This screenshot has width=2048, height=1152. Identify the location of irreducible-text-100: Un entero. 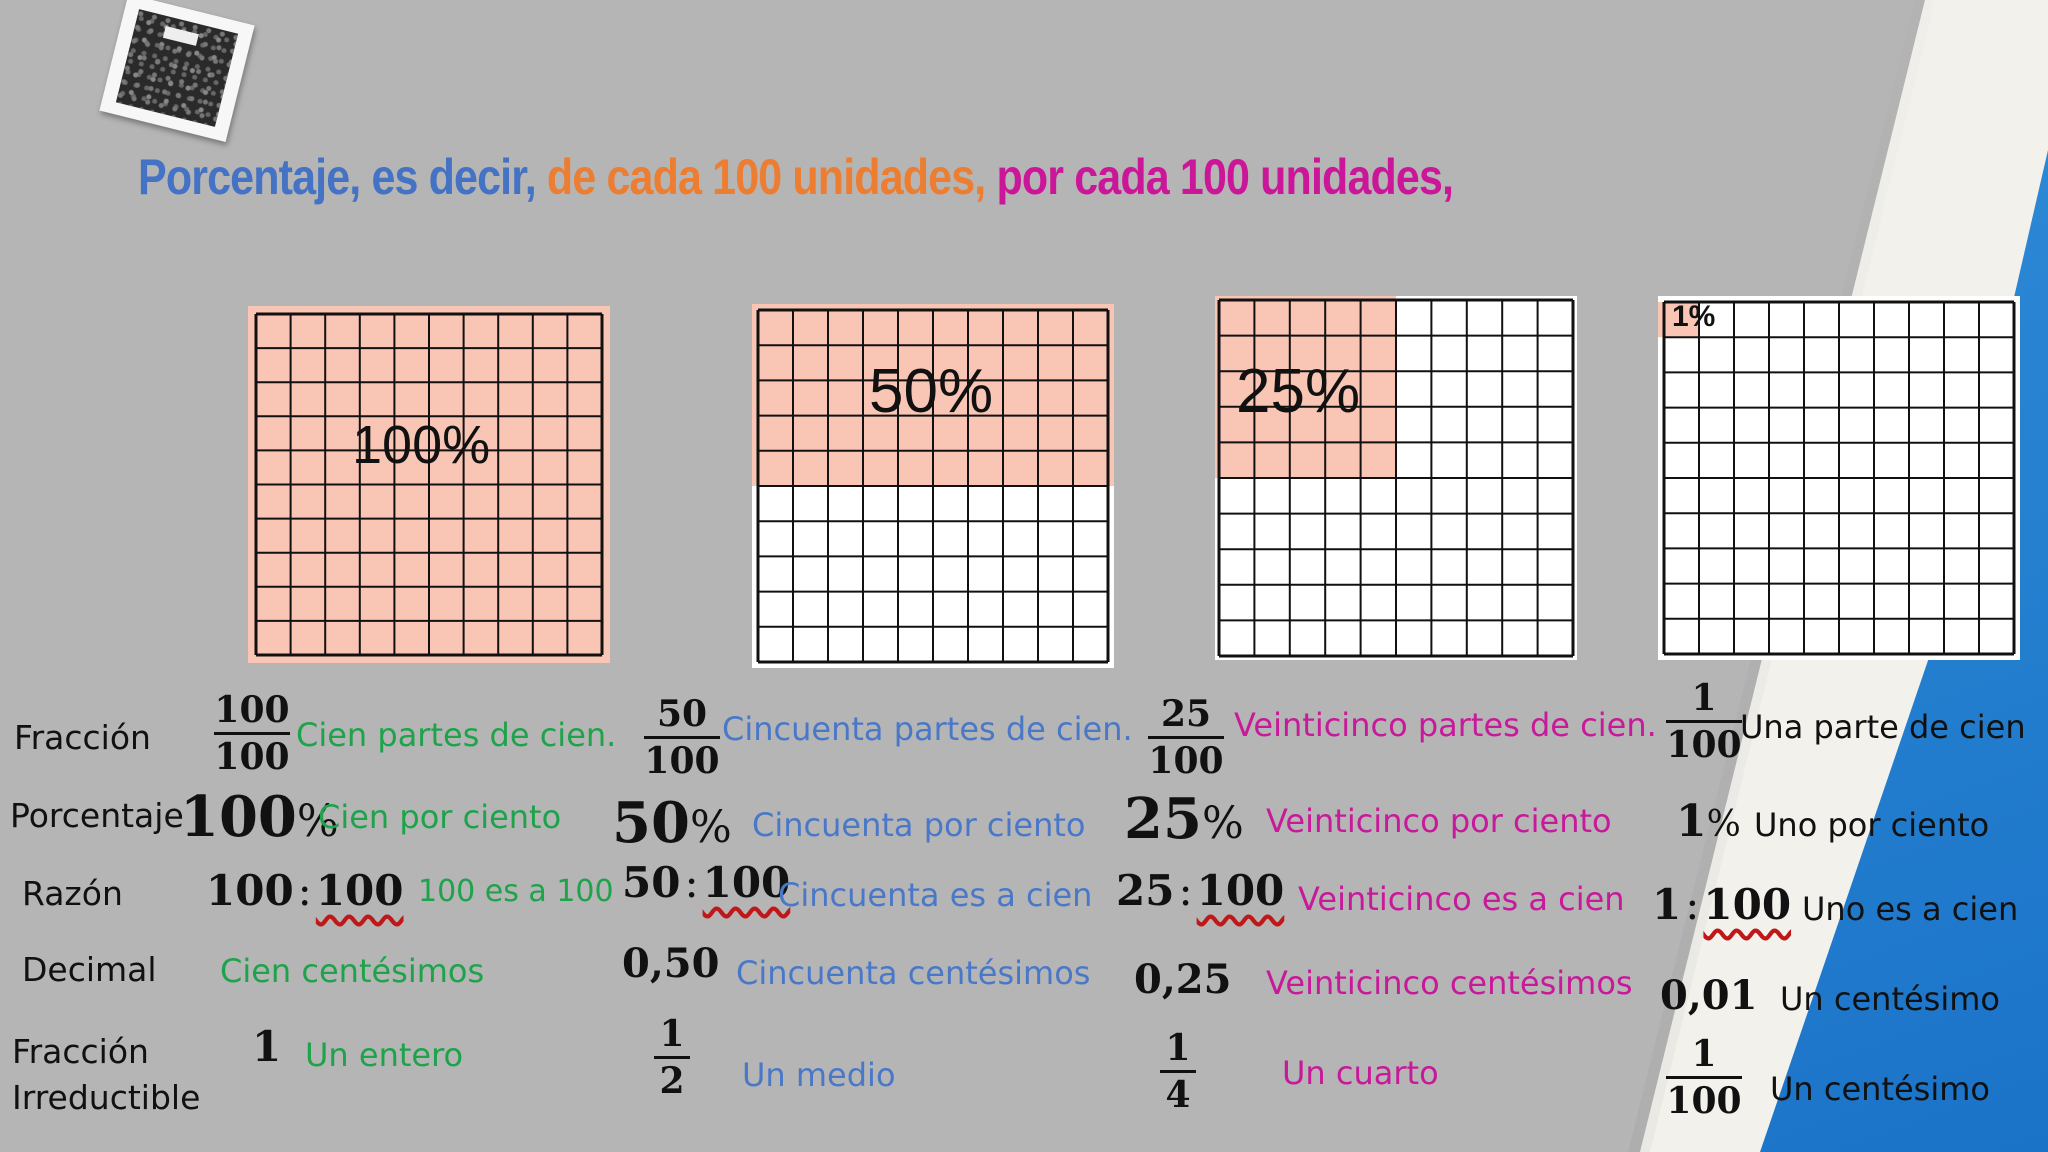
(384, 1055).